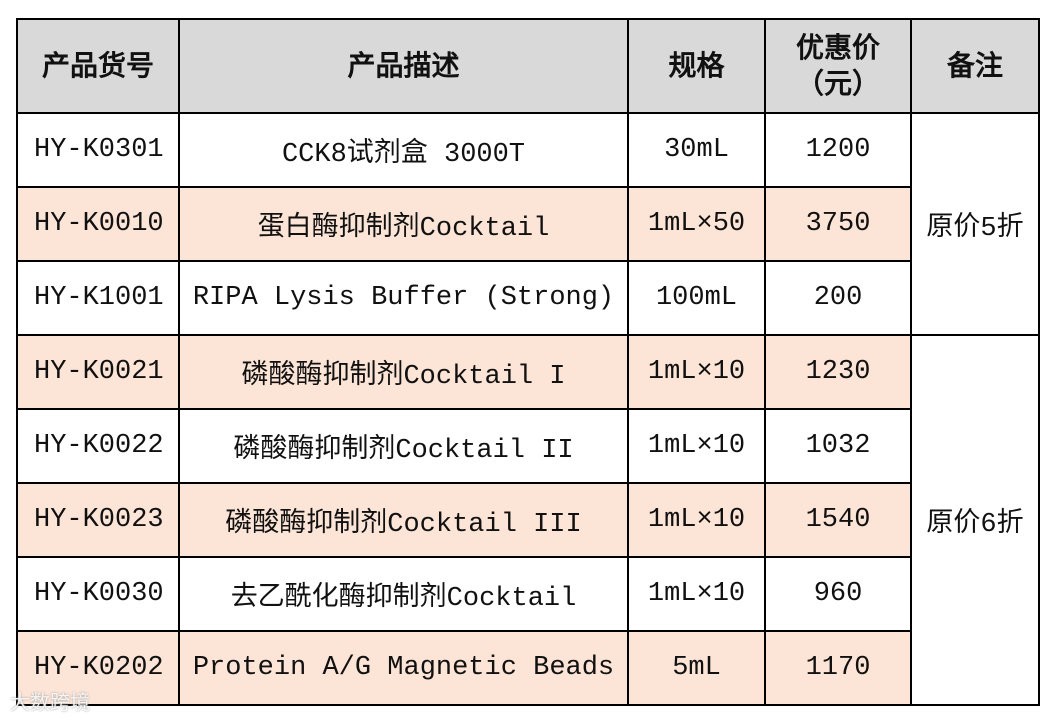 The height and width of the screenshot is (720, 1054). What do you see at coordinates (696, 668) in the screenshot?
I see `table-cell: 5mL` at bounding box center [696, 668].